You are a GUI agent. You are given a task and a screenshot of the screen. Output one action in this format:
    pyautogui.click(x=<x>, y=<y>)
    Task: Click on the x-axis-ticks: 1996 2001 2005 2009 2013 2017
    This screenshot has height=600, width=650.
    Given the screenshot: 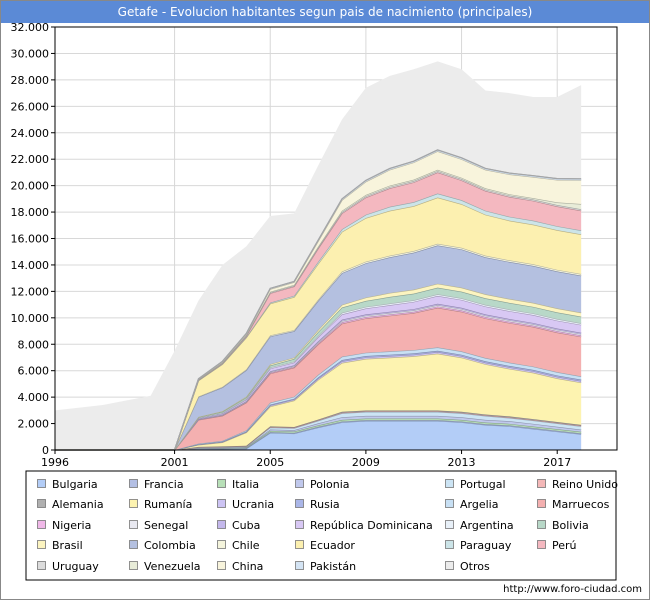 What is the action you would take?
    pyautogui.click(x=306, y=459)
    